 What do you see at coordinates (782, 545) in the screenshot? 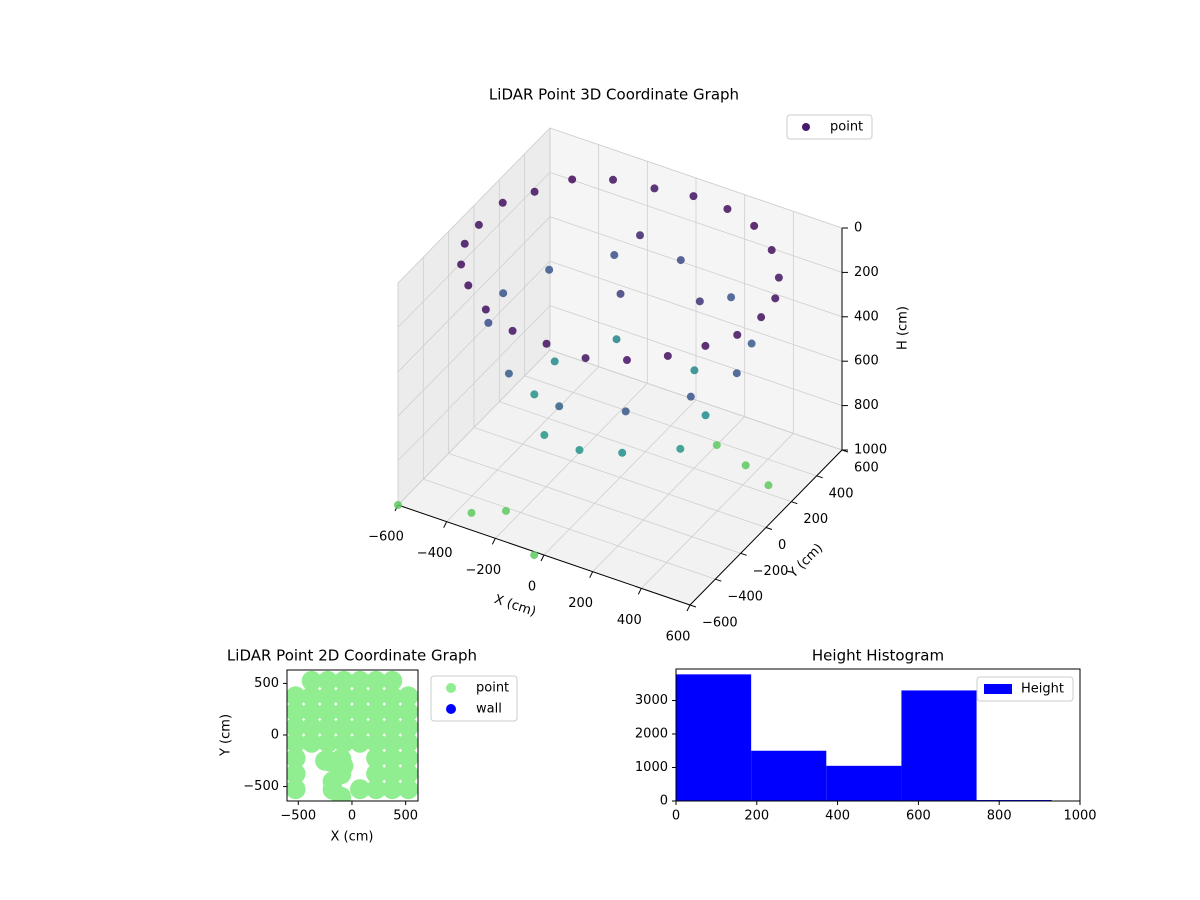
I see `y-tick-label: 0` at bounding box center [782, 545].